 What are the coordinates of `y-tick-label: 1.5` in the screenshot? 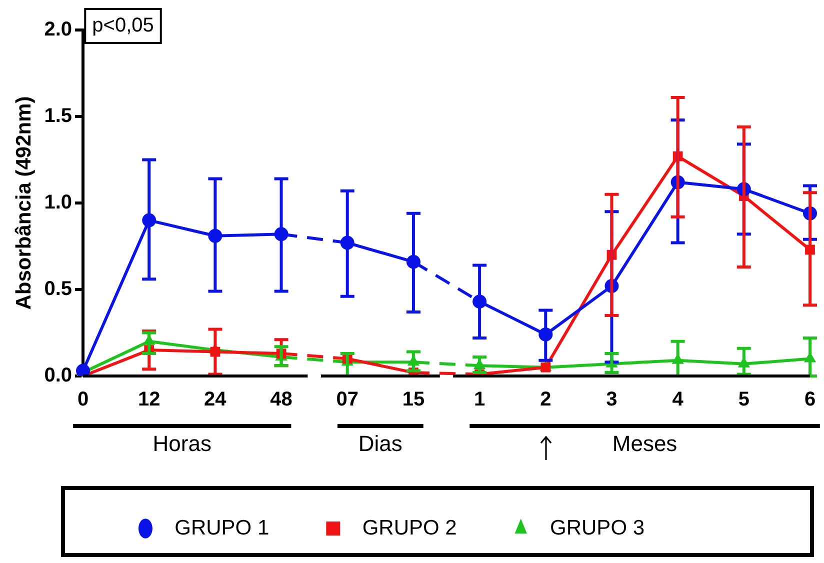 It's located at (58, 116).